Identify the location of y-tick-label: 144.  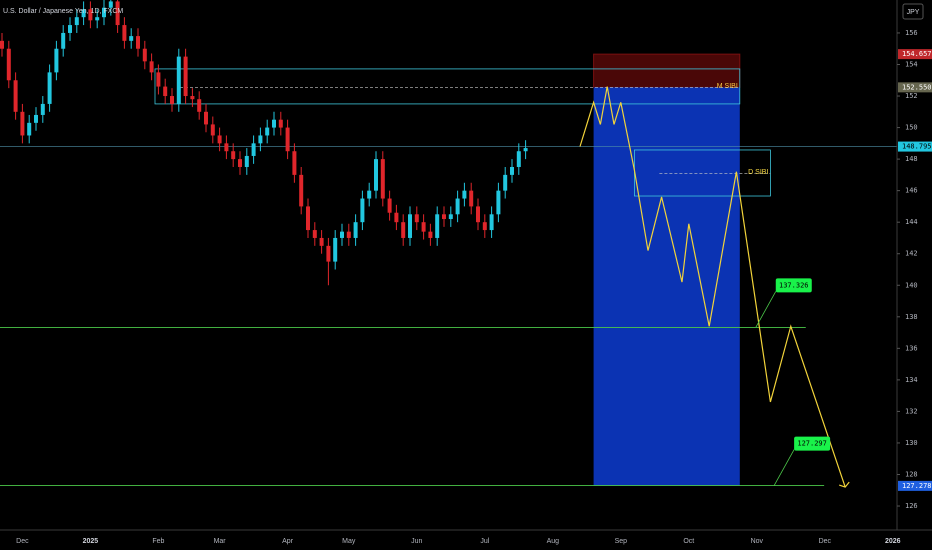
(911, 222).